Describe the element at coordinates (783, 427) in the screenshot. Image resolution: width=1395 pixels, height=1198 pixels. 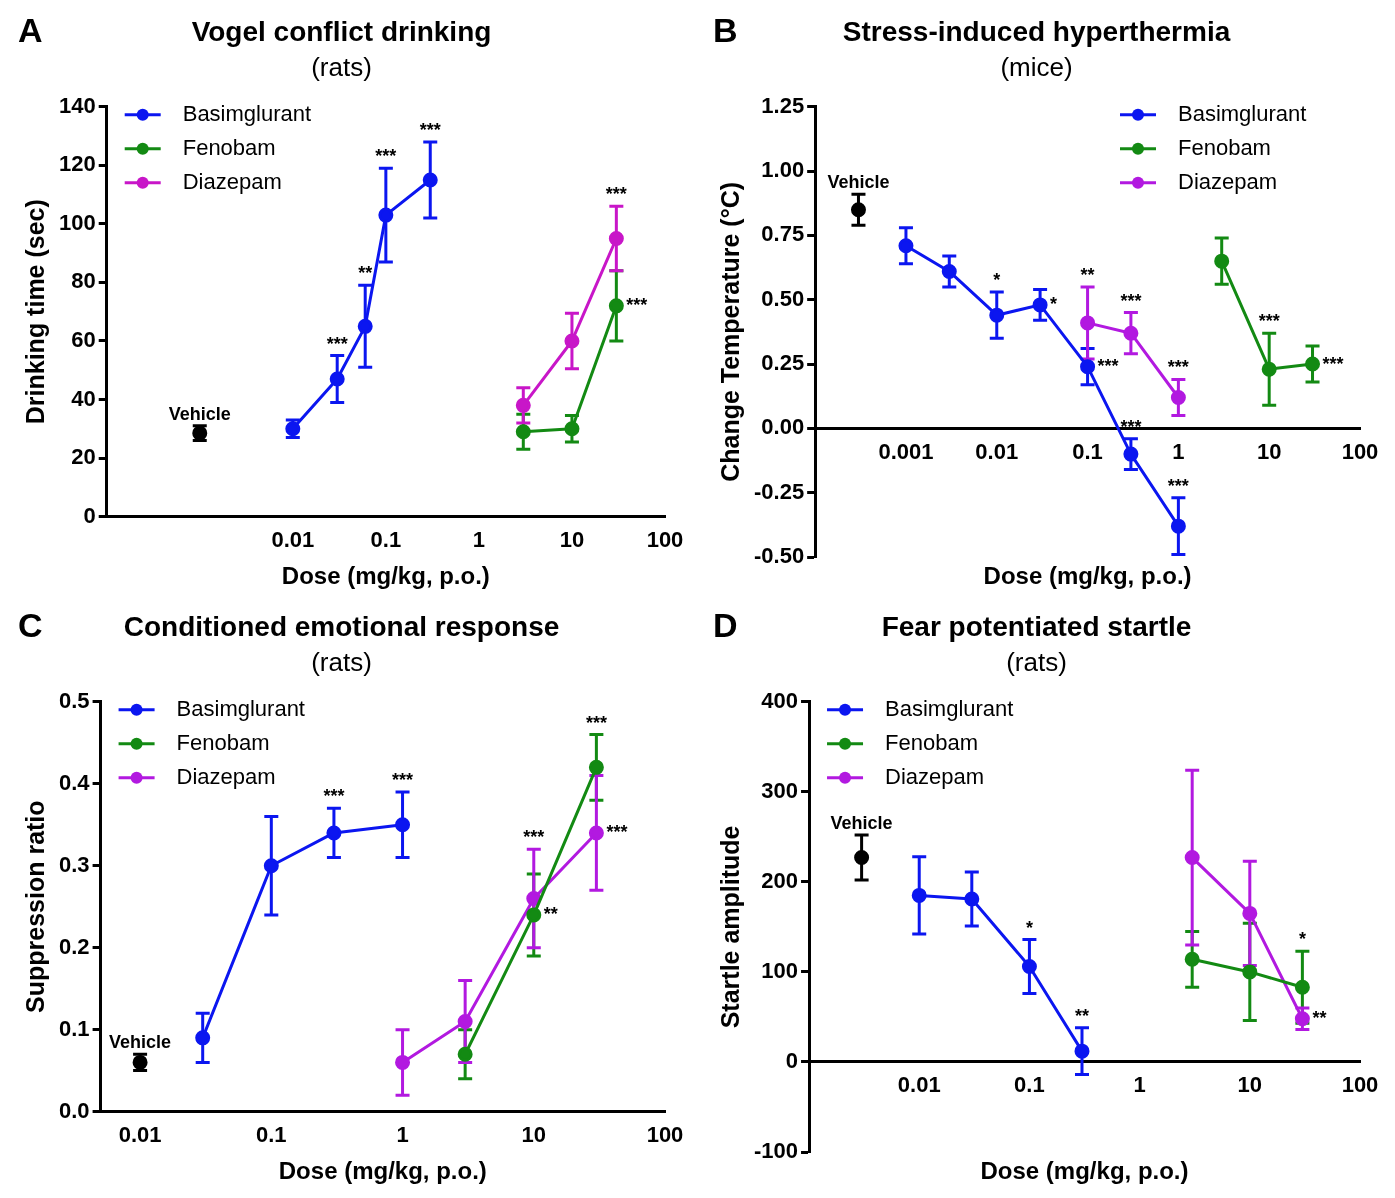
I see `y-tick-label: 0.00` at that location.